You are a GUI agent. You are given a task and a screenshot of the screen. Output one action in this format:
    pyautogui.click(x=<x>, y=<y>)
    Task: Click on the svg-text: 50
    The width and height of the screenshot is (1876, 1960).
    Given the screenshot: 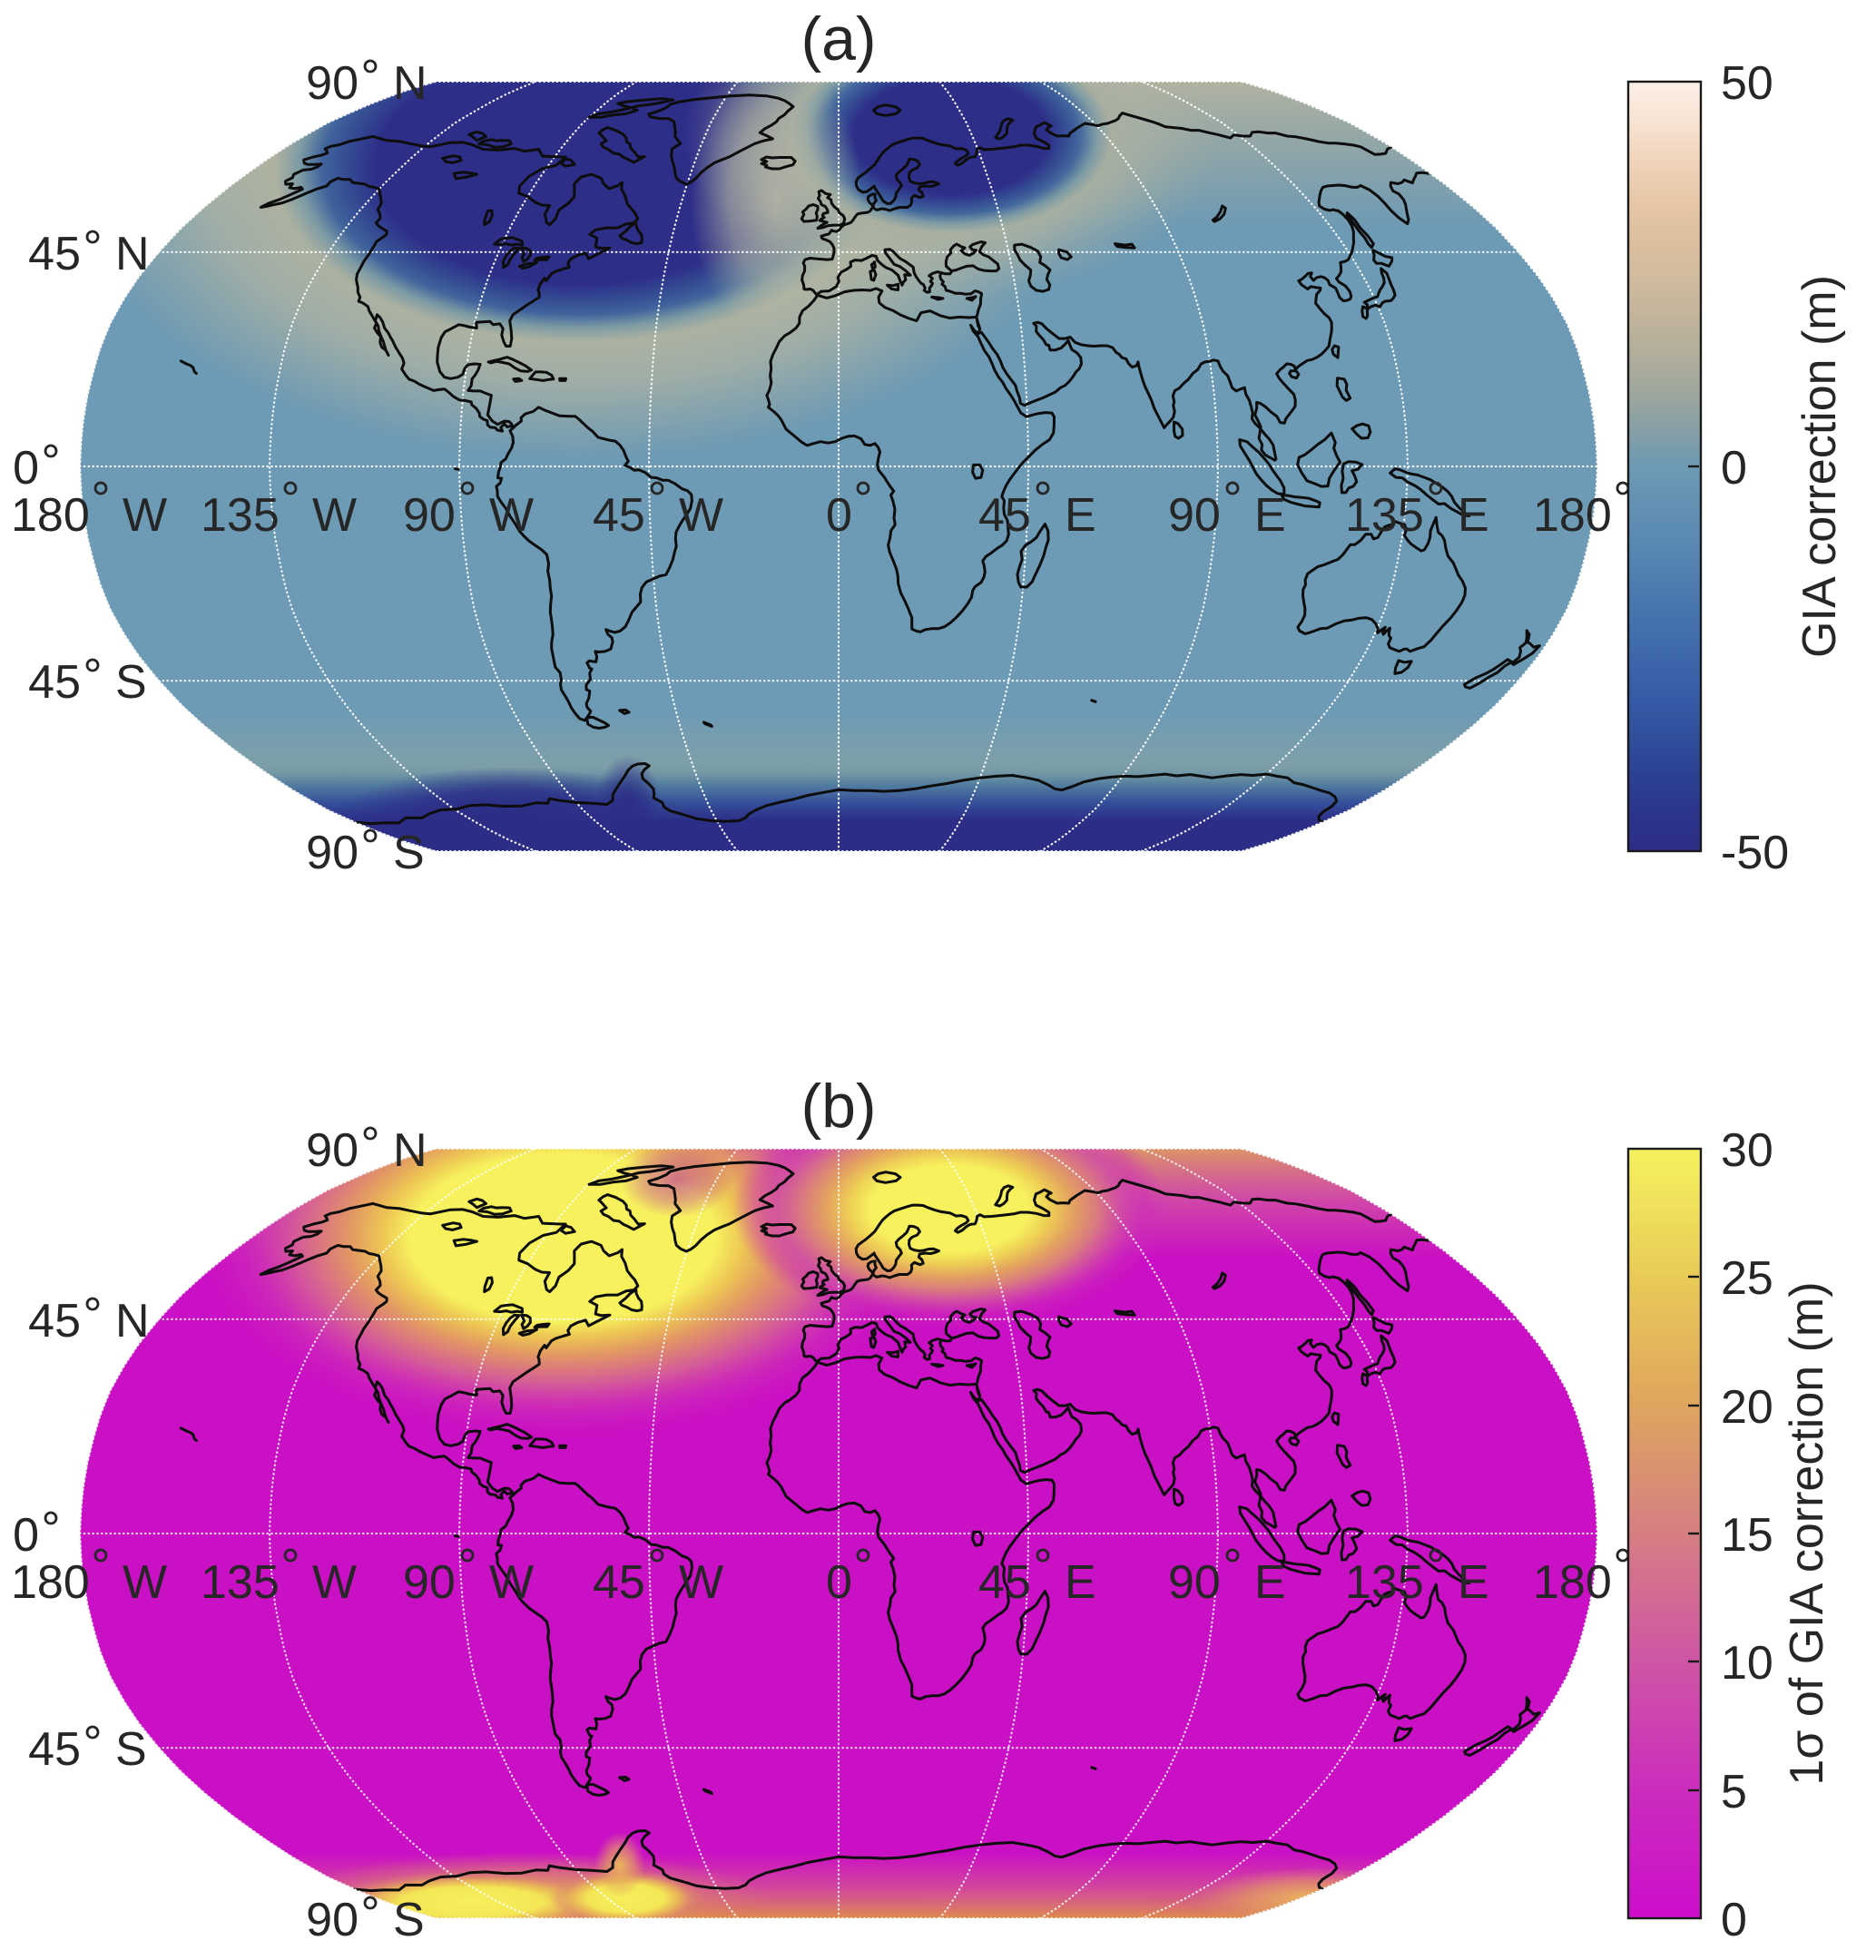 What is the action you would take?
    pyautogui.click(x=1747, y=83)
    